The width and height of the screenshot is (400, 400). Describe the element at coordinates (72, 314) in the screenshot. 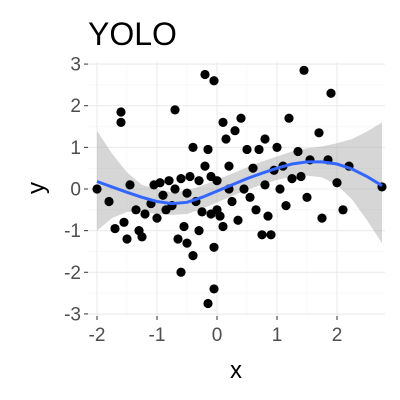

I see `y-tick-label: -3` at that location.